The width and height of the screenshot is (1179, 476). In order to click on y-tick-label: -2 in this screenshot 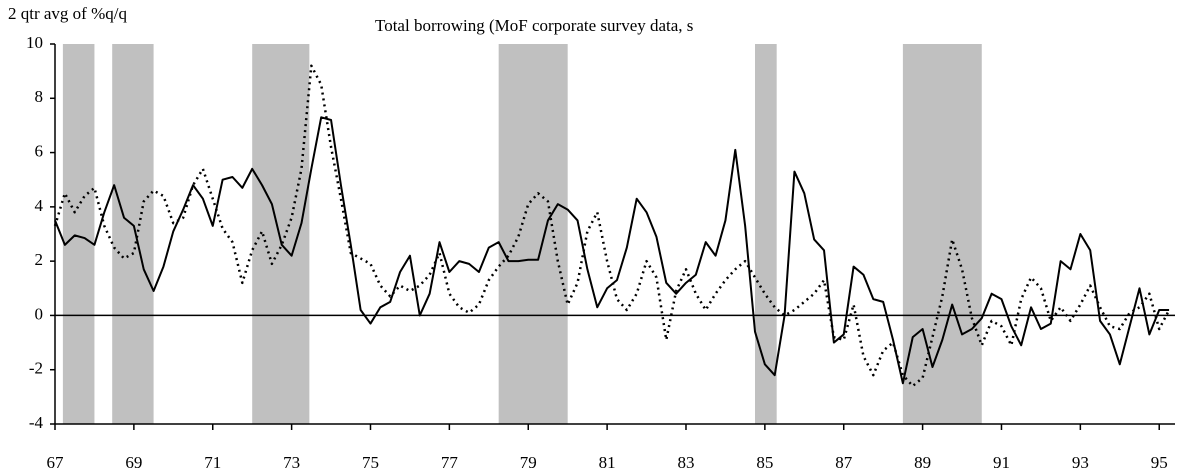, I will do `click(36, 368)`.